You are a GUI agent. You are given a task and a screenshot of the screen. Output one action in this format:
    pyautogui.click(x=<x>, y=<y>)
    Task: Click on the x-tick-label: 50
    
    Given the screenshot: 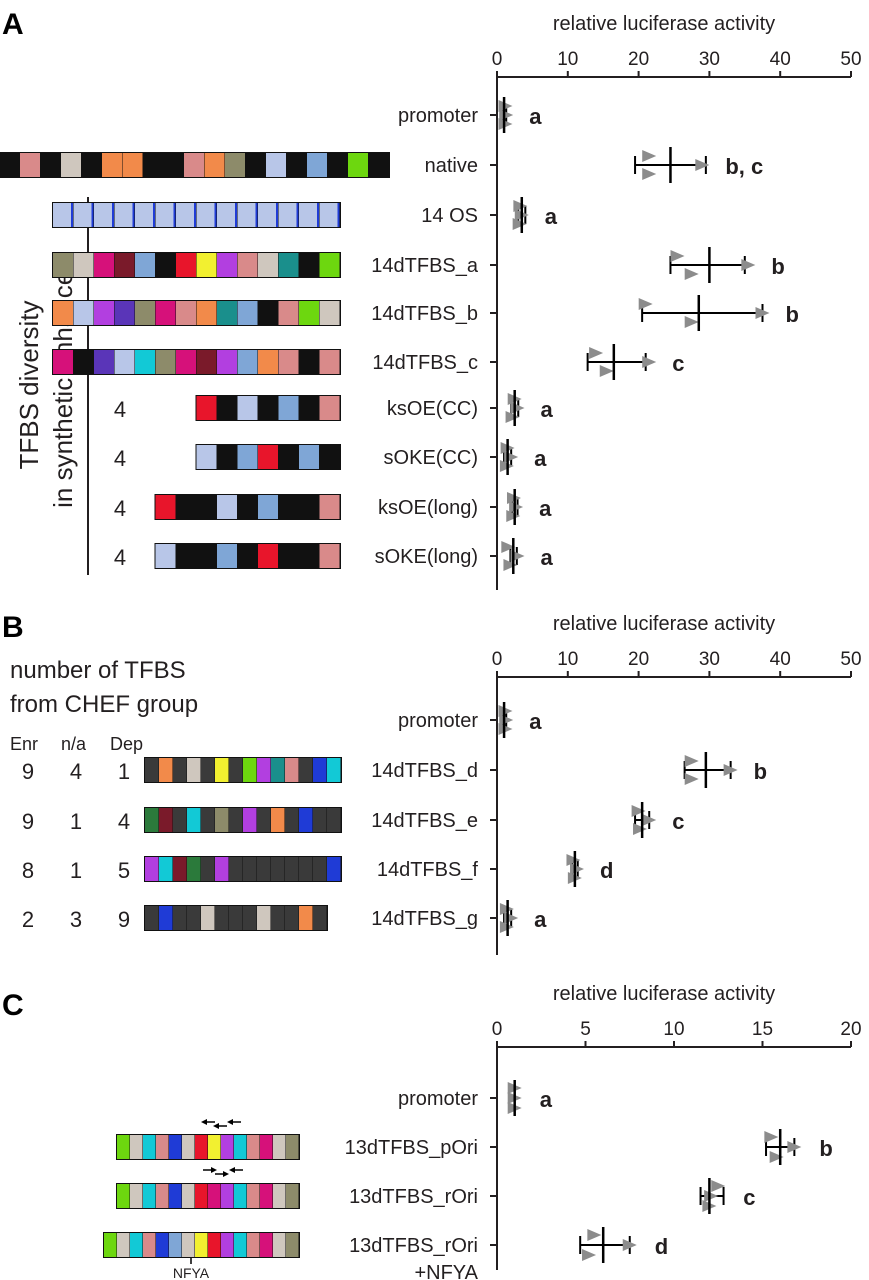 What is the action you would take?
    pyautogui.click(x=850, y=659)
    